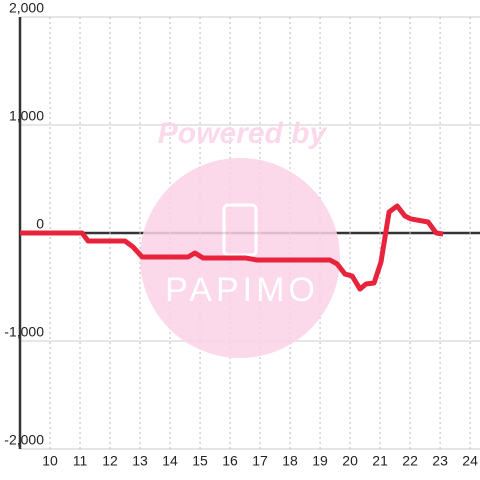 The image size is (480, 480). Describe the element at coordinates (26, 116) in the screenshot. I see `y-tick-label: 1,000` at that location.